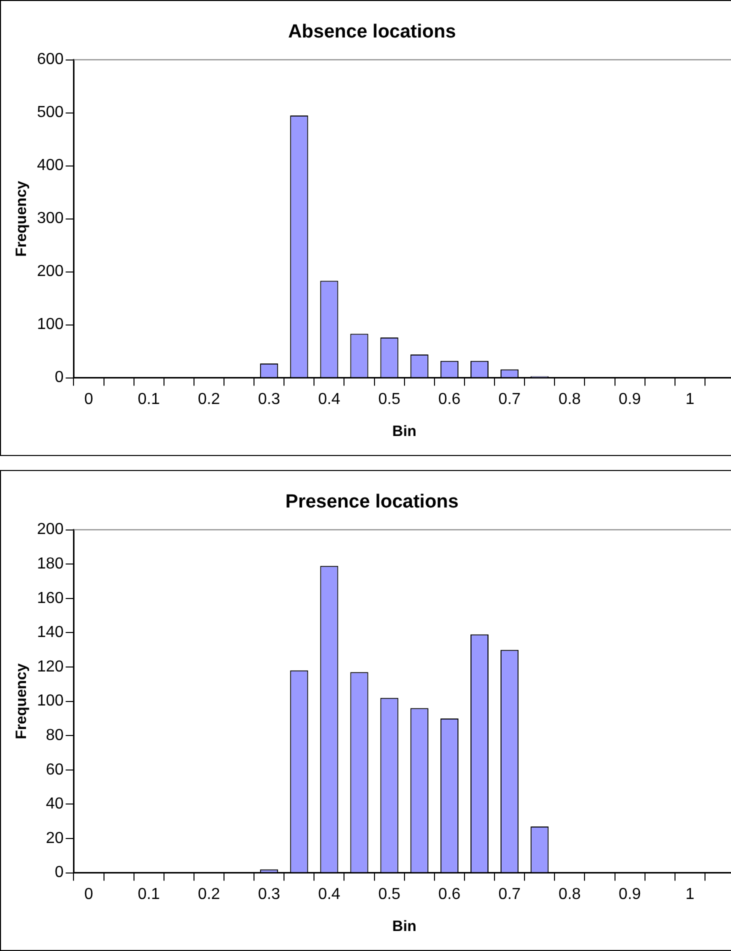 The width and height of the screenshot is (731, 951). I want to click on y-tick-label: 180, so click(50, 564).